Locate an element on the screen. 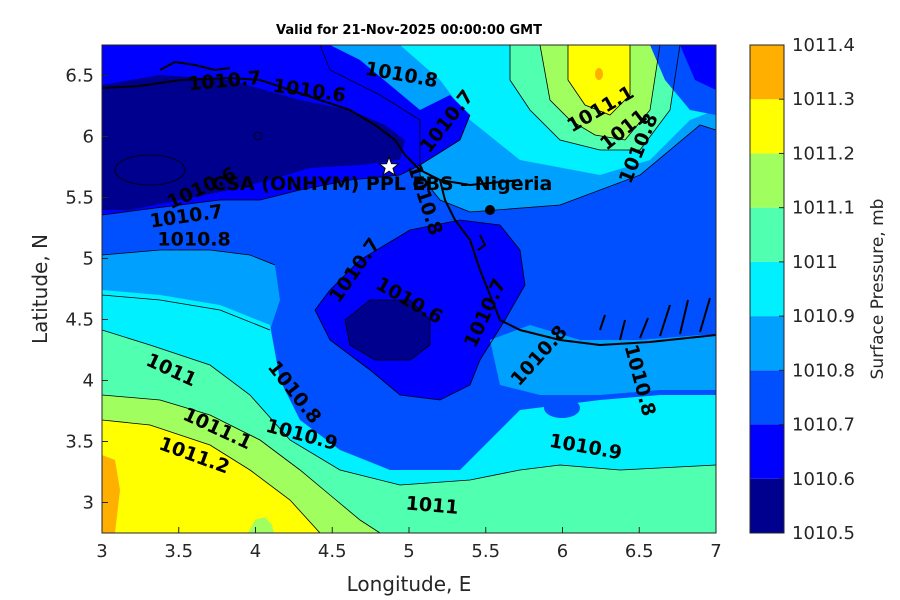  y-axis-label: Latitude, N is located at coordinates (40, 289).